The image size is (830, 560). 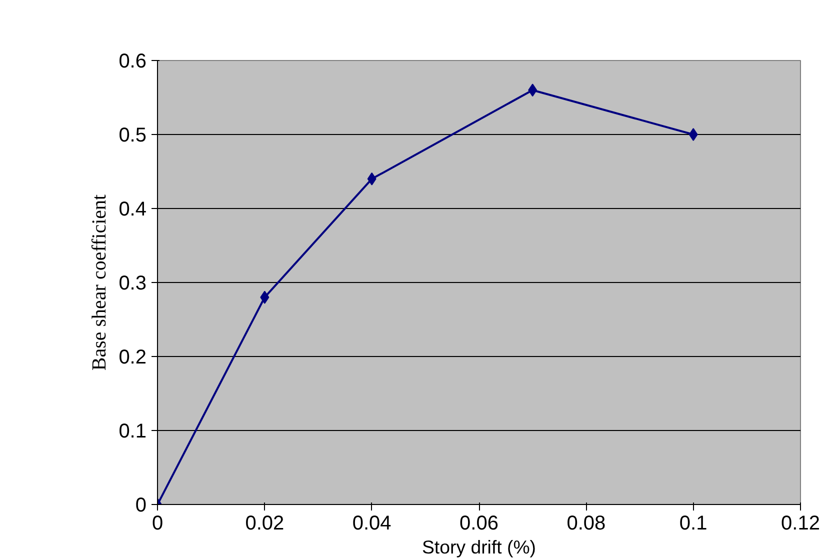 I want to click on x-tick-label: 0.02, so click(x=264, y=523).